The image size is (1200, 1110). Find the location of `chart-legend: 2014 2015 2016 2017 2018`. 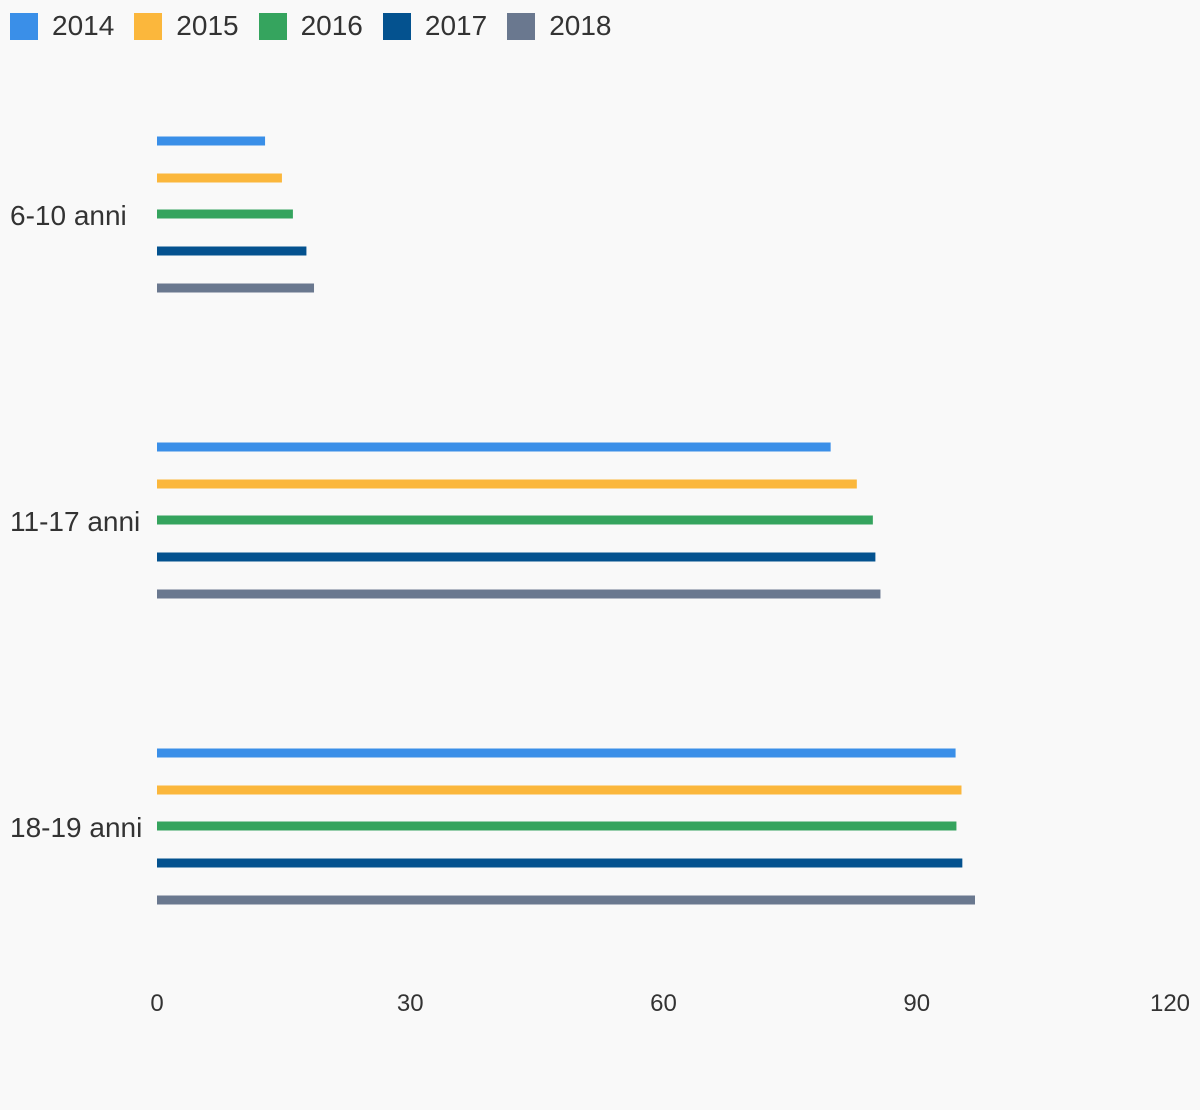

chart-legend: 2014 2015 2016 2017 2018 is located at coordinates (320, 26).